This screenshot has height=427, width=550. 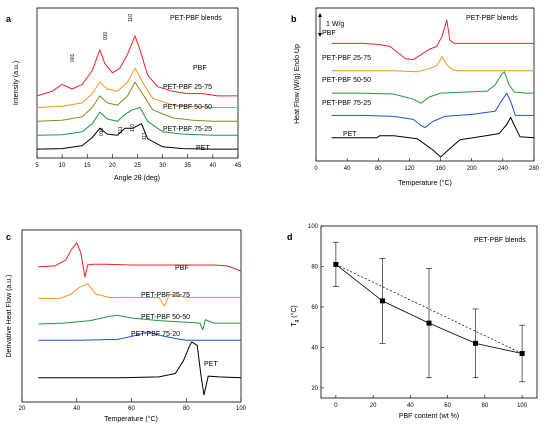 What do you see at coordinates (441, 169) in the screenshot?
I see `x-tick-label: 160` at bounding box center [441, 169].